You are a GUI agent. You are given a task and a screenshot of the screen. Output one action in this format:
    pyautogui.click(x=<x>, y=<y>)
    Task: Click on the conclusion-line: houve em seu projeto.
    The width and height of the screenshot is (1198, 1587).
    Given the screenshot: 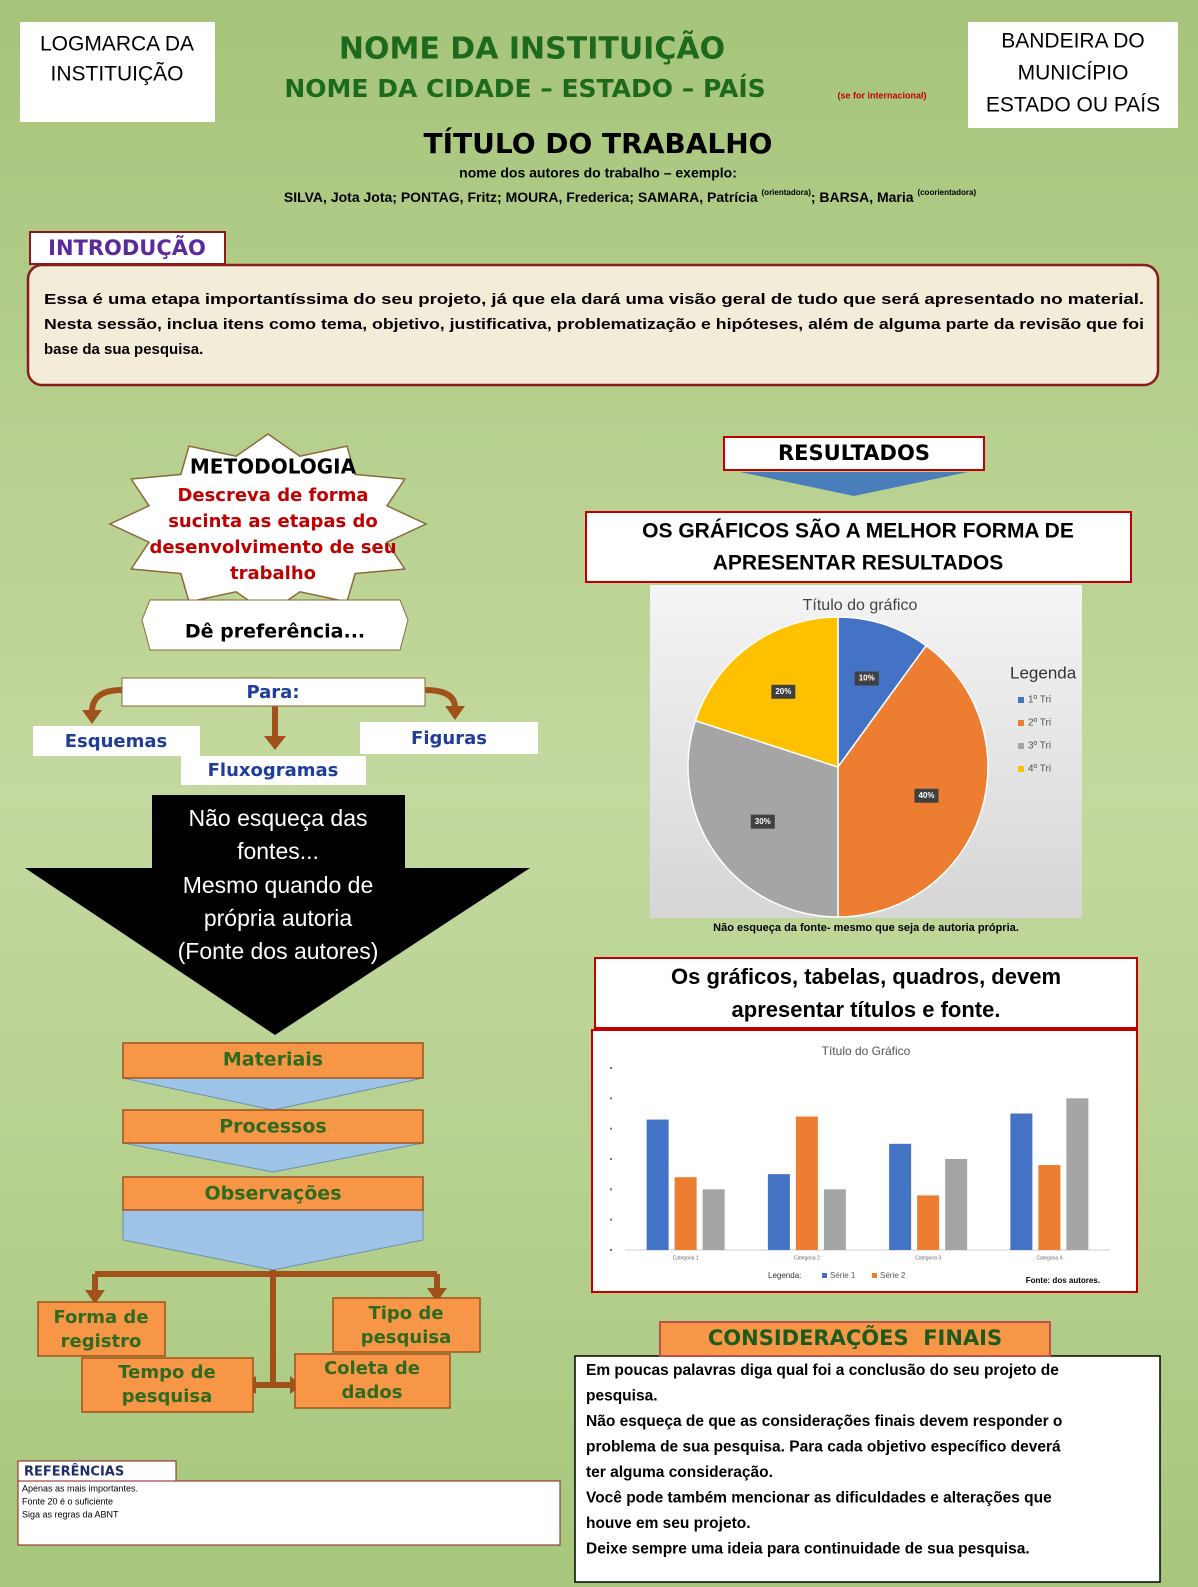 What is the action you would take?
    pyautogui.click(x=668, y=1523)
    